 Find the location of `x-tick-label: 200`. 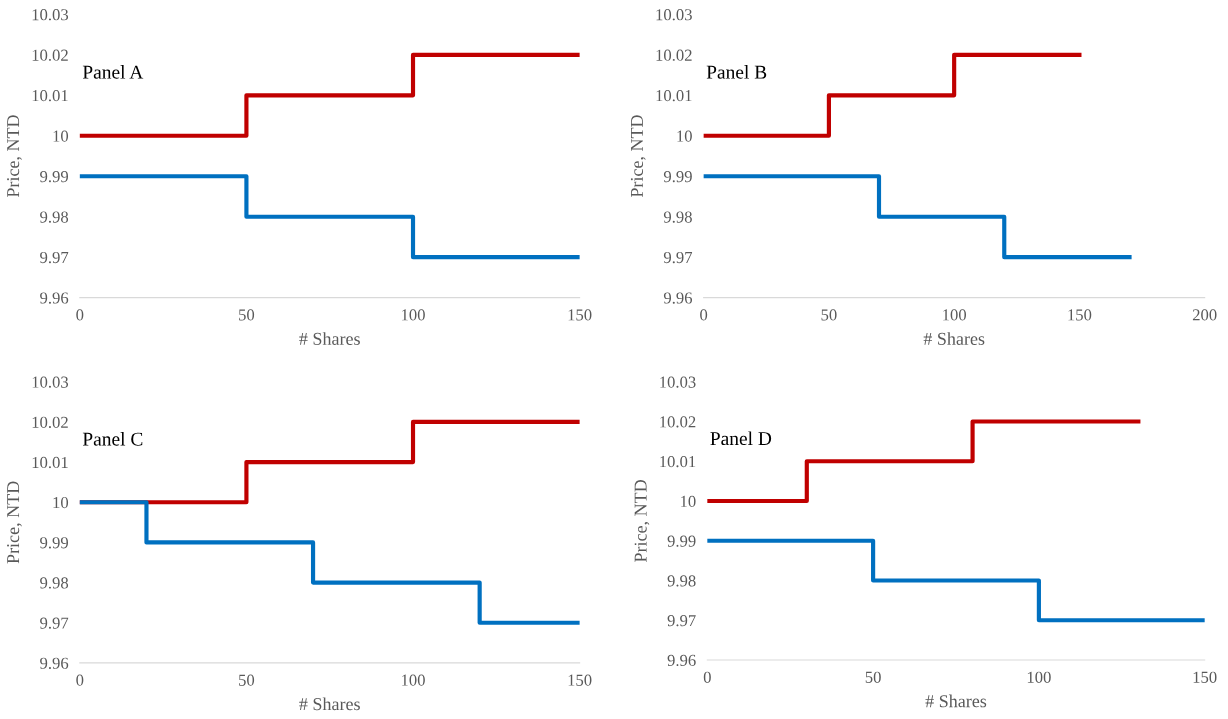

x-tick-label: 200 is located at coordinates (1204, 315).